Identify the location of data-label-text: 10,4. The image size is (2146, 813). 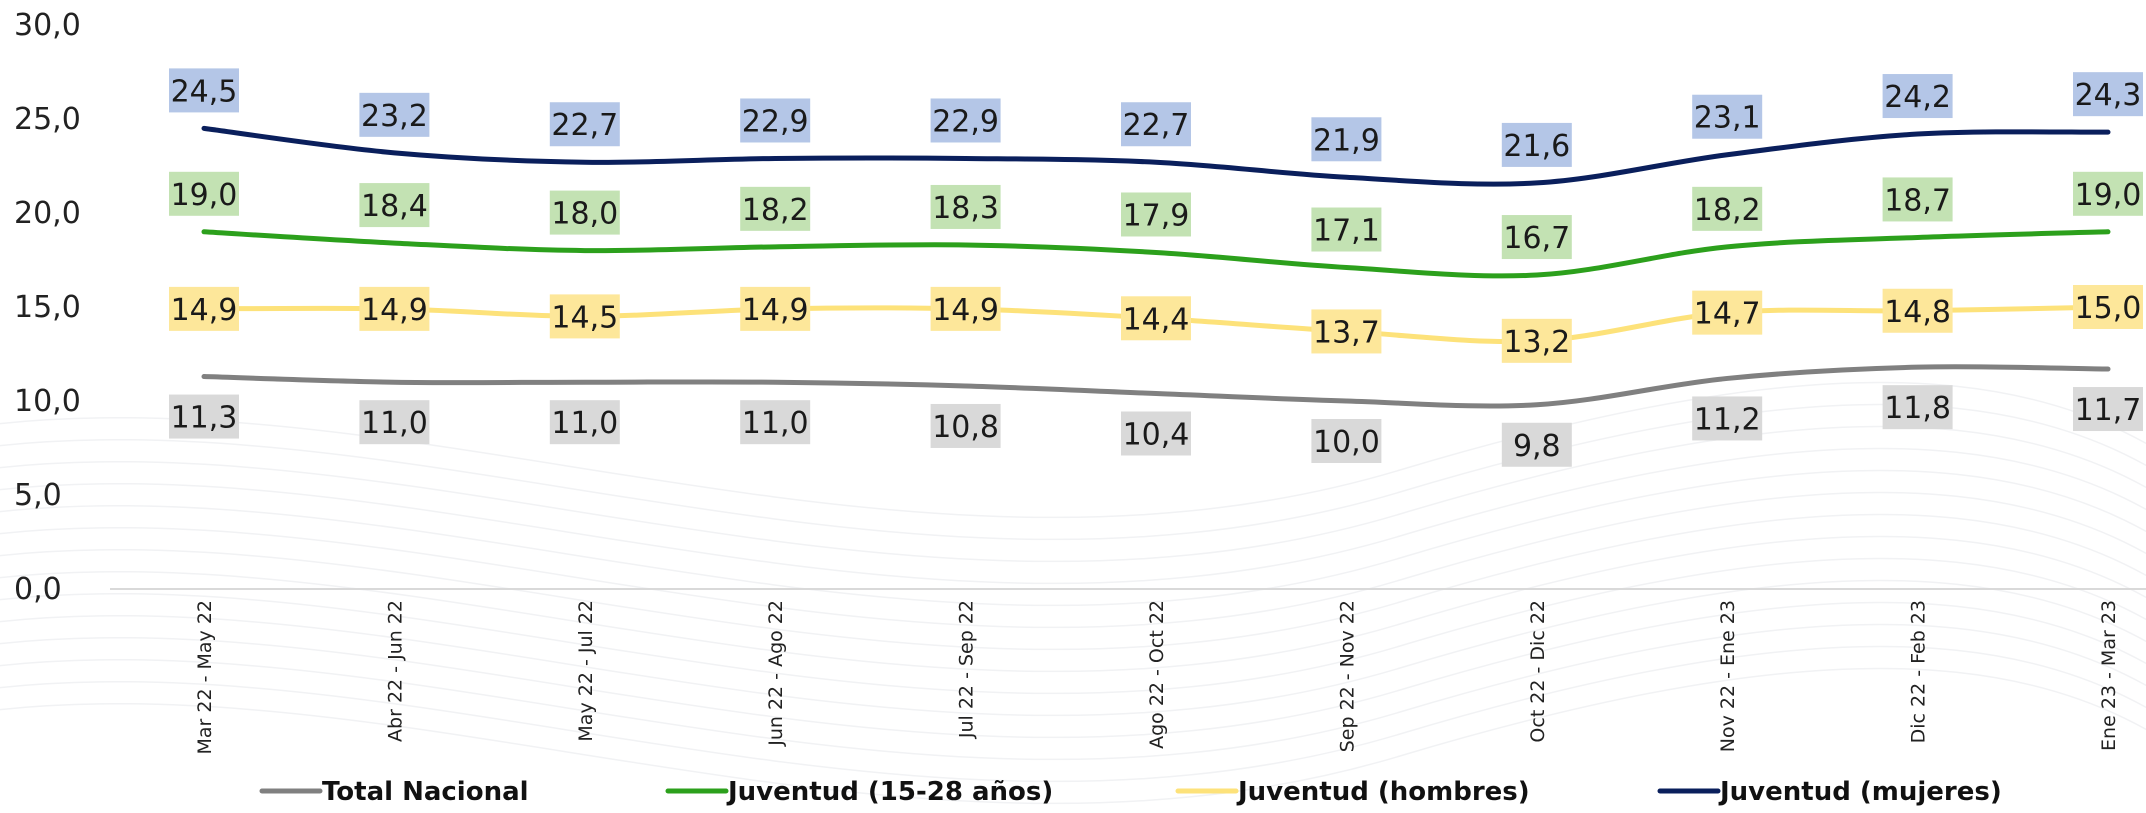
(1156, 434).